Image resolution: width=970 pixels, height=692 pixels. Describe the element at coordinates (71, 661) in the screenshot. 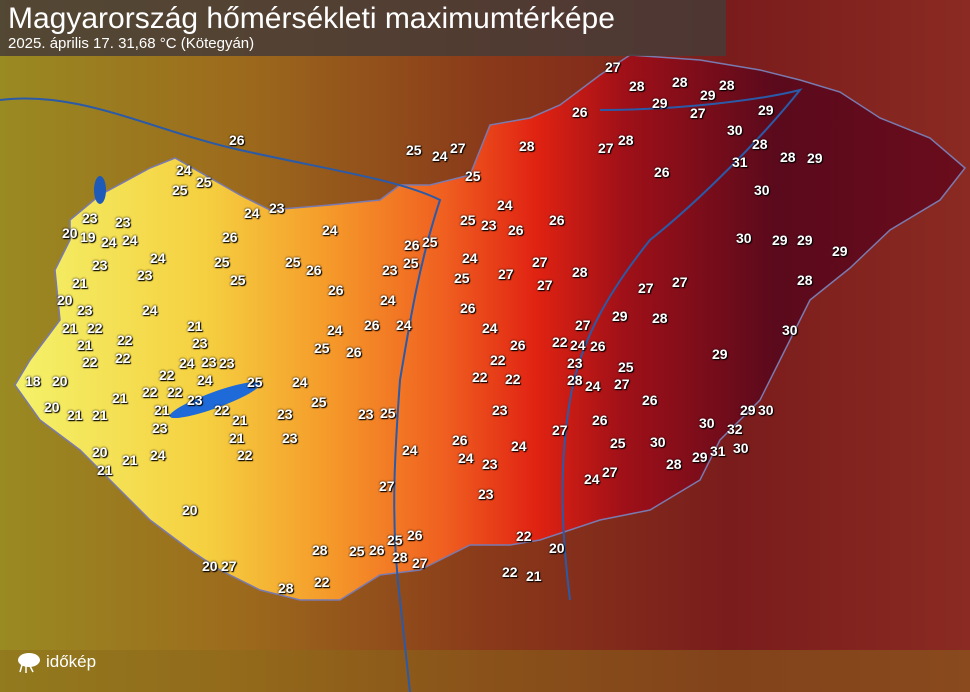

I see `logo-text: időkép` at that location.